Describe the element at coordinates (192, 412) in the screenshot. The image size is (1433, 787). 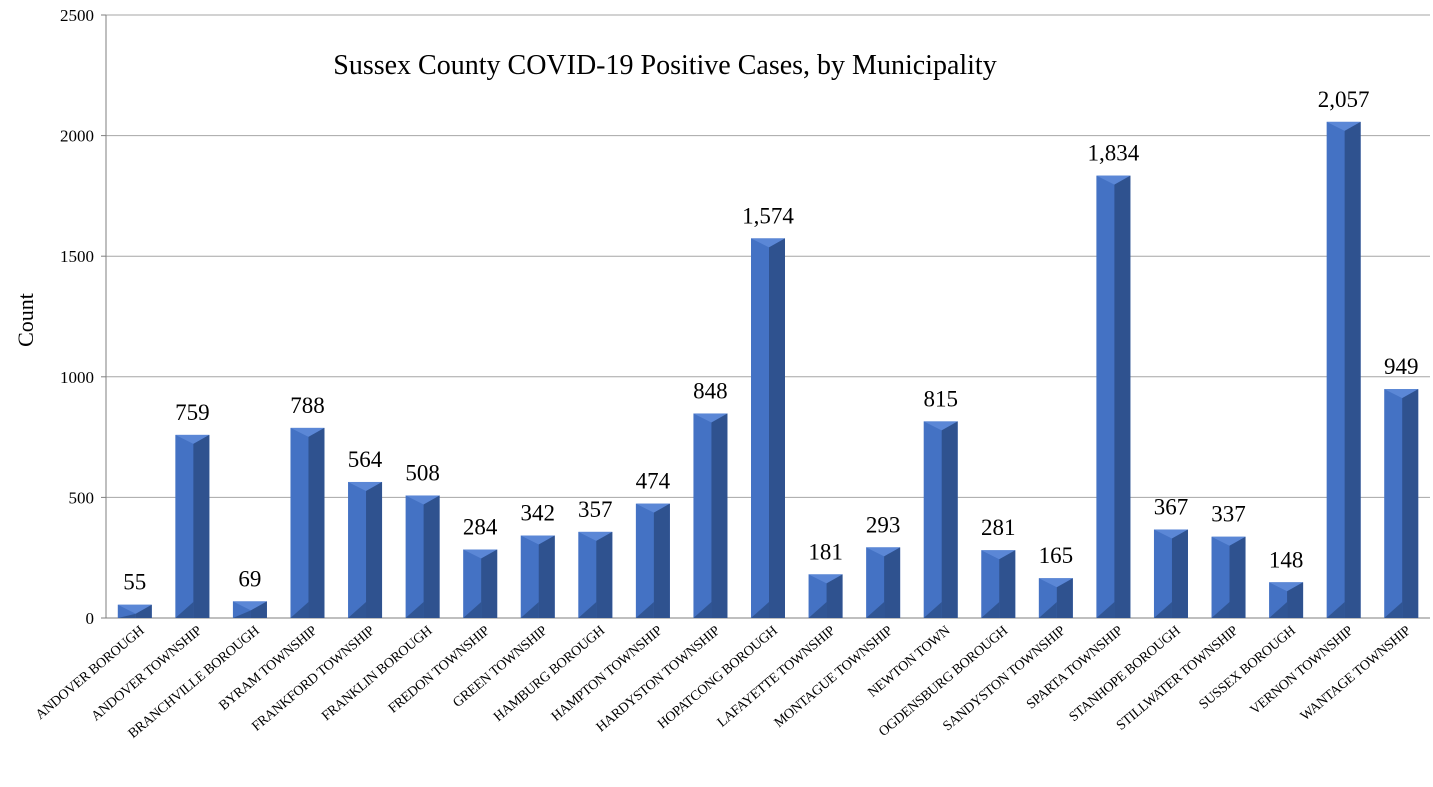
I see `data-label: 759` at that location.